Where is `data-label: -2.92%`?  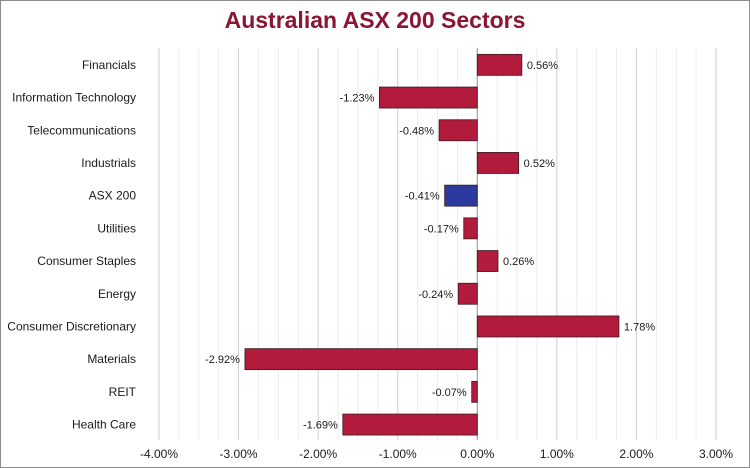 data-label: -2.92% is located at coordinates (222, 360).